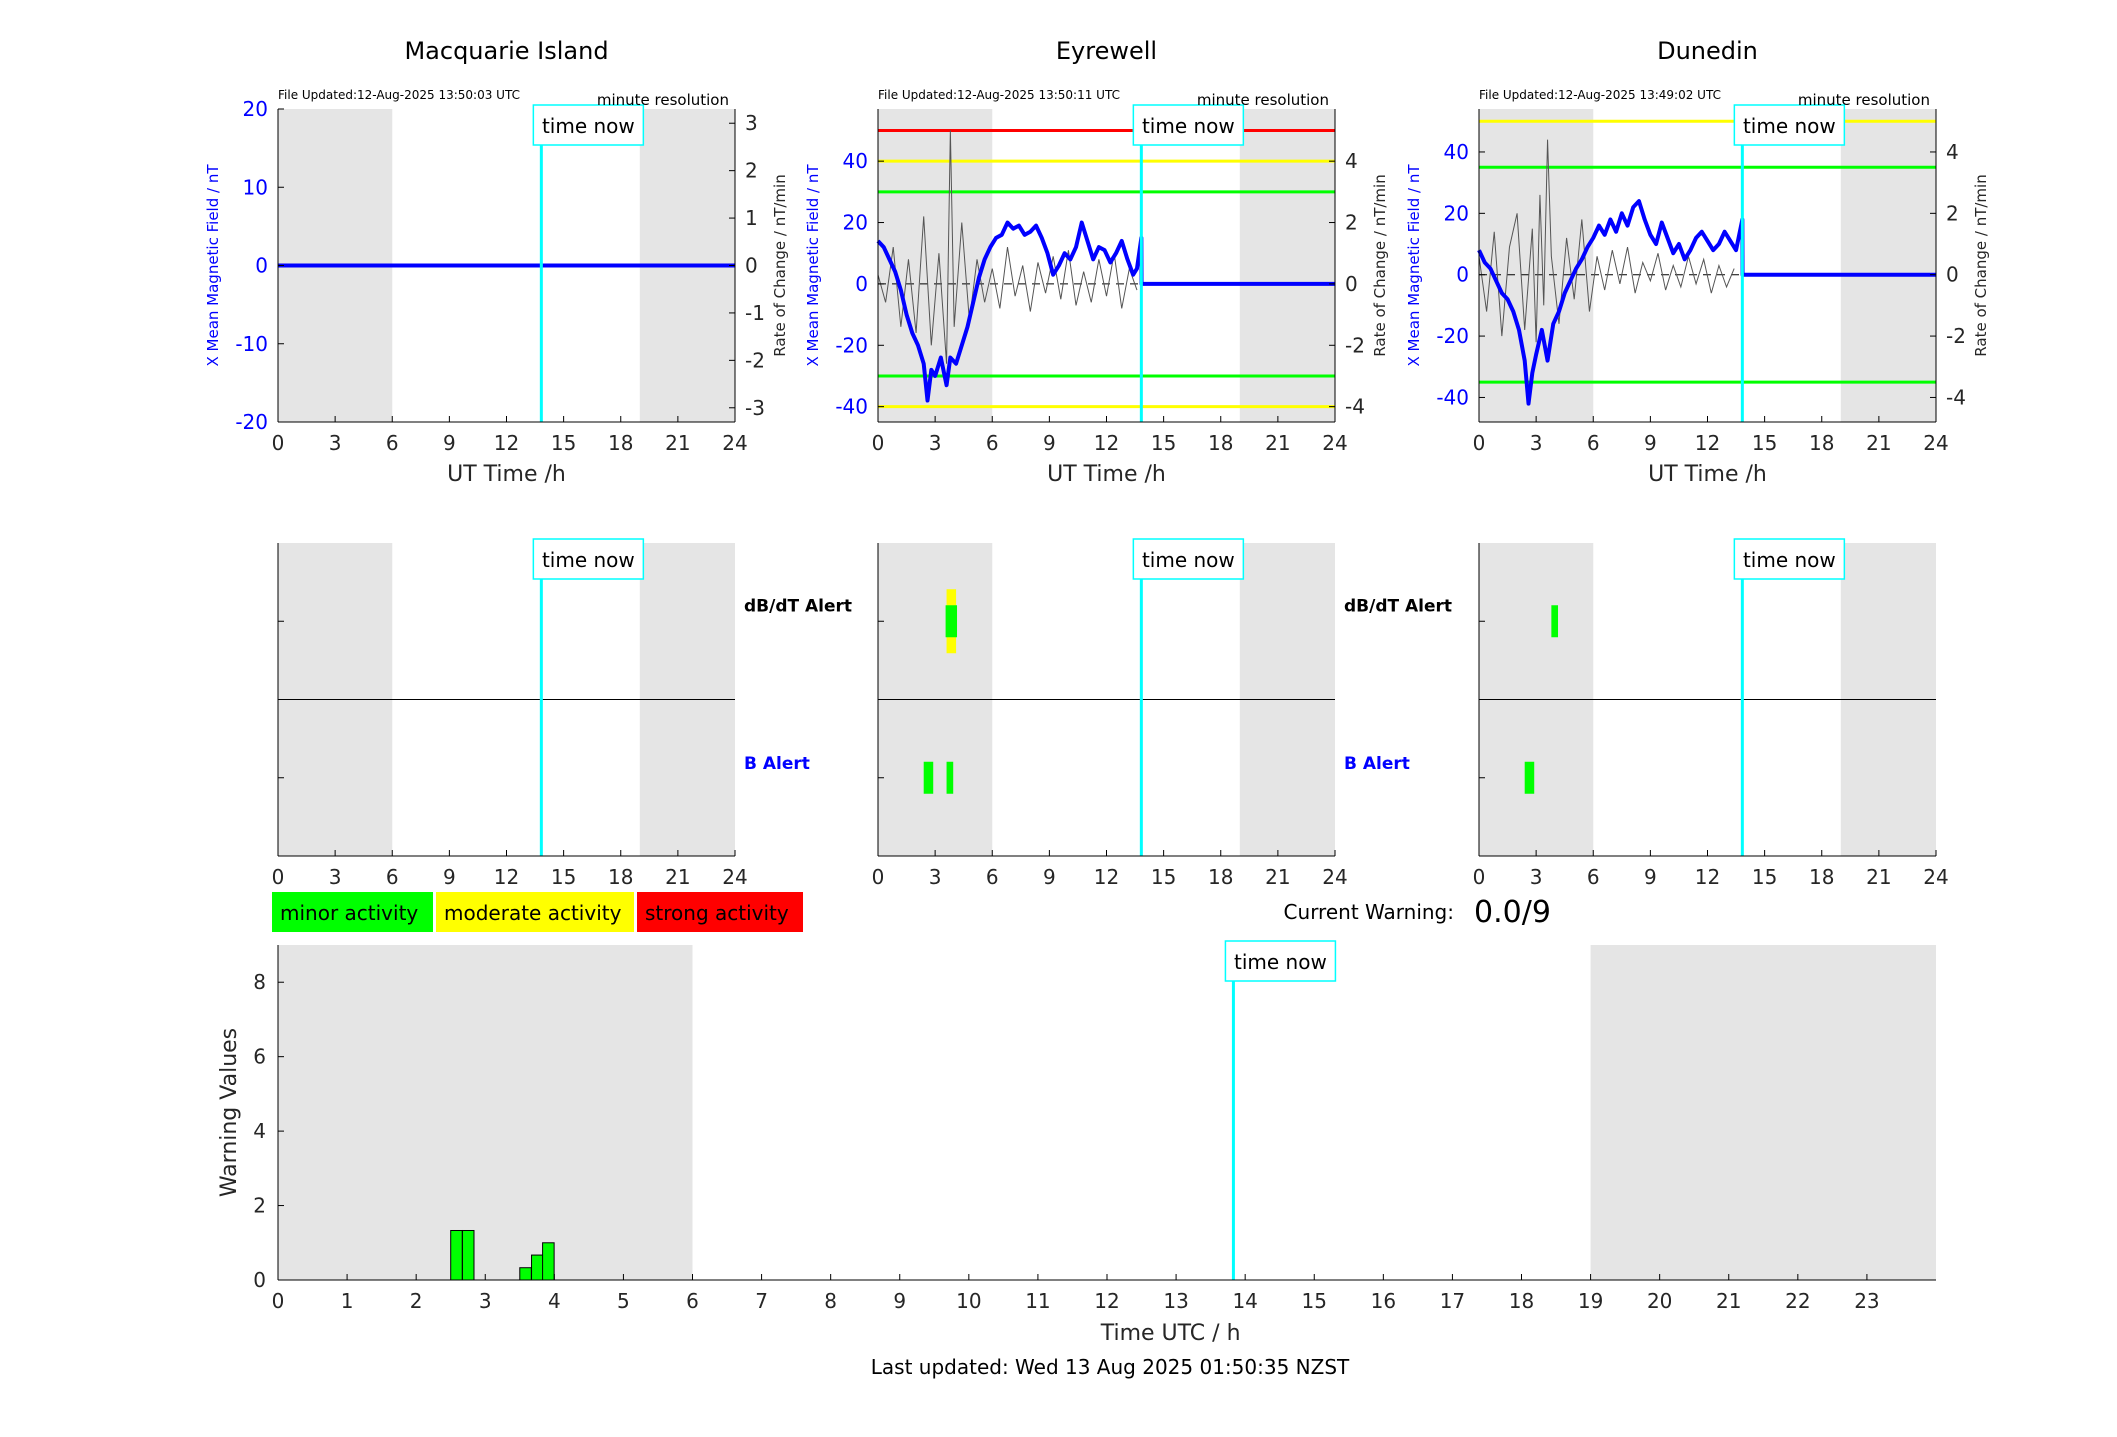 This screenshot has height=1437, width=2117. Describe the element at coordinates (554, 1301) in the screenshot. I see `x-tick-label: 4` at that location.